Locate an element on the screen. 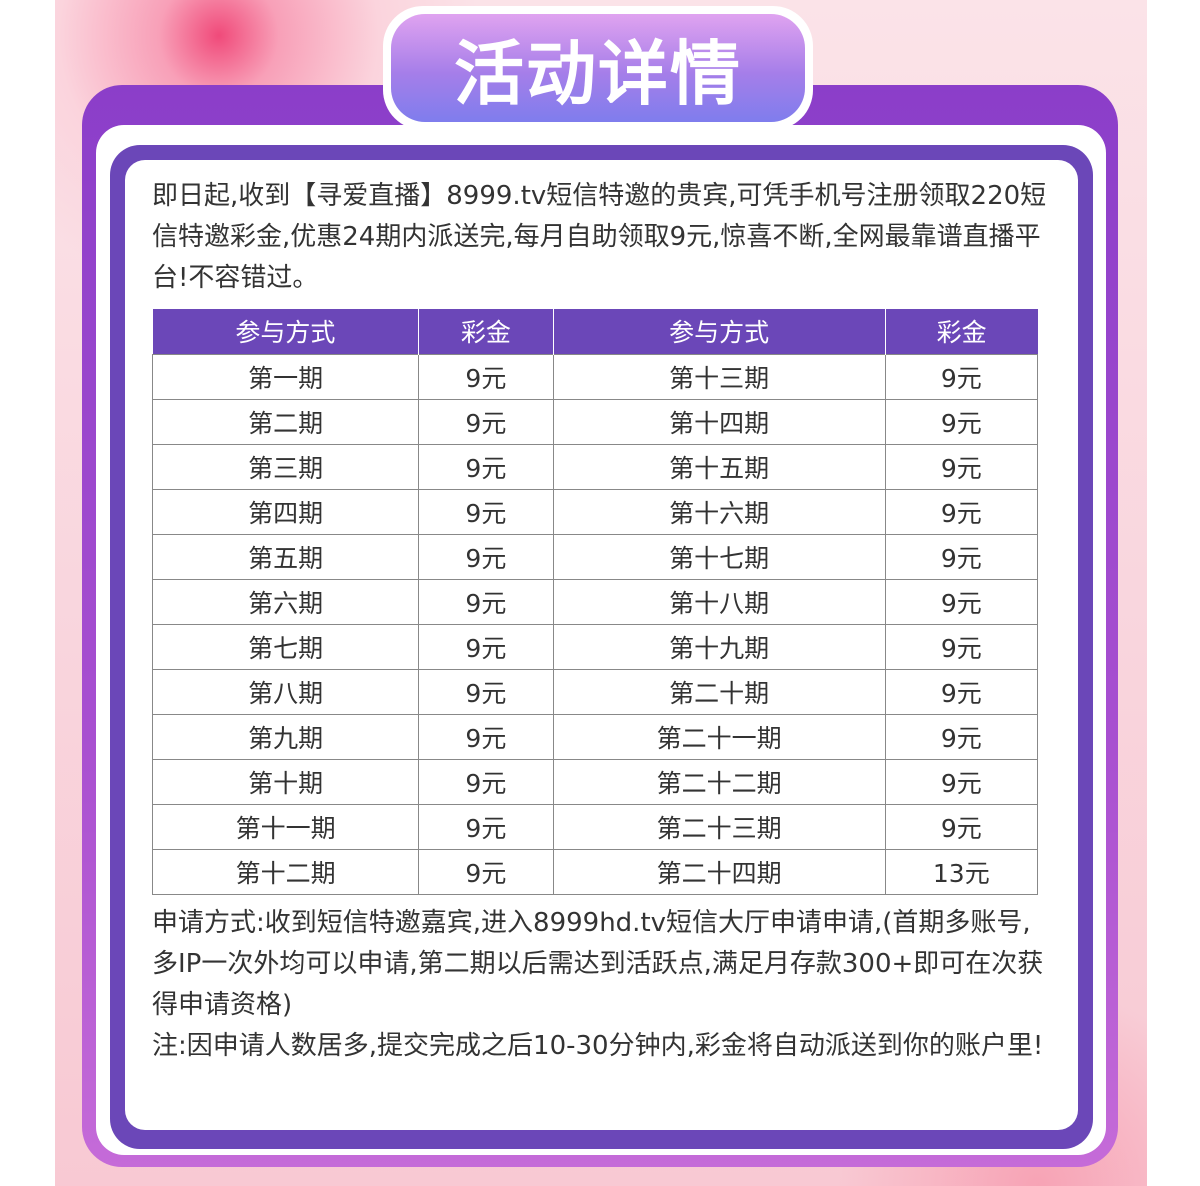 The image size is (1200, 1186). table-row: 第三期 9元 第十五期 9元 is located at coordinates (595, 466).